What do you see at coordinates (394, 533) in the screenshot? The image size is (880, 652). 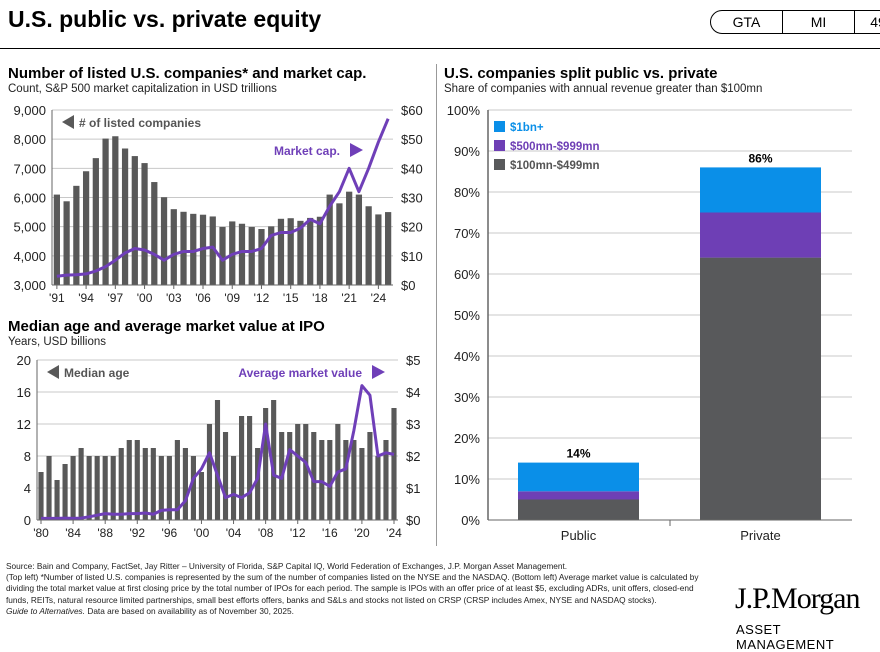 I see `x-tick-label: '24` at bounding box center [394, 533].